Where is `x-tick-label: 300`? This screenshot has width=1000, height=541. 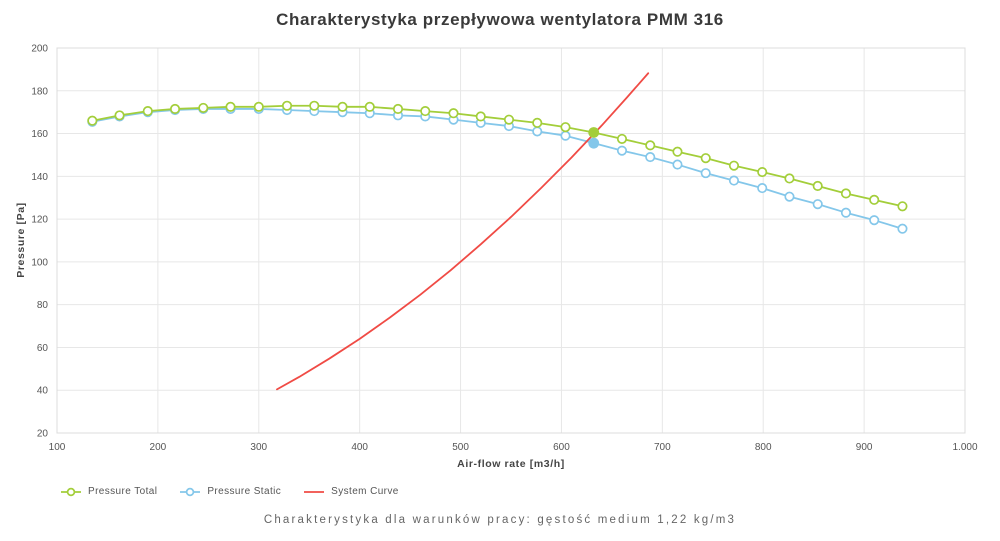
x-tick-label: 300 is located at coordinates (258, 447).